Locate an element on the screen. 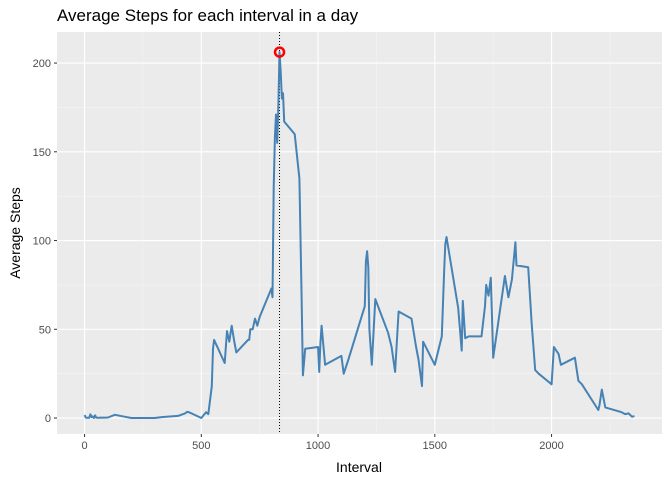 The image size is (672, 485). y-tick-label: 0 is located at coordinates (48, 419).